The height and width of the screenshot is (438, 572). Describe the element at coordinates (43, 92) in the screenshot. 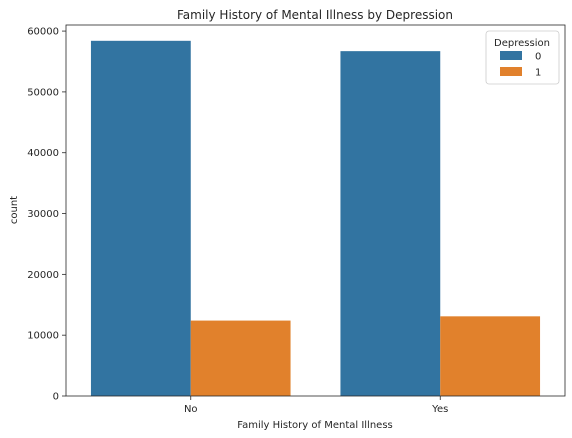

I see `y-tick-label: 50000` at that location.